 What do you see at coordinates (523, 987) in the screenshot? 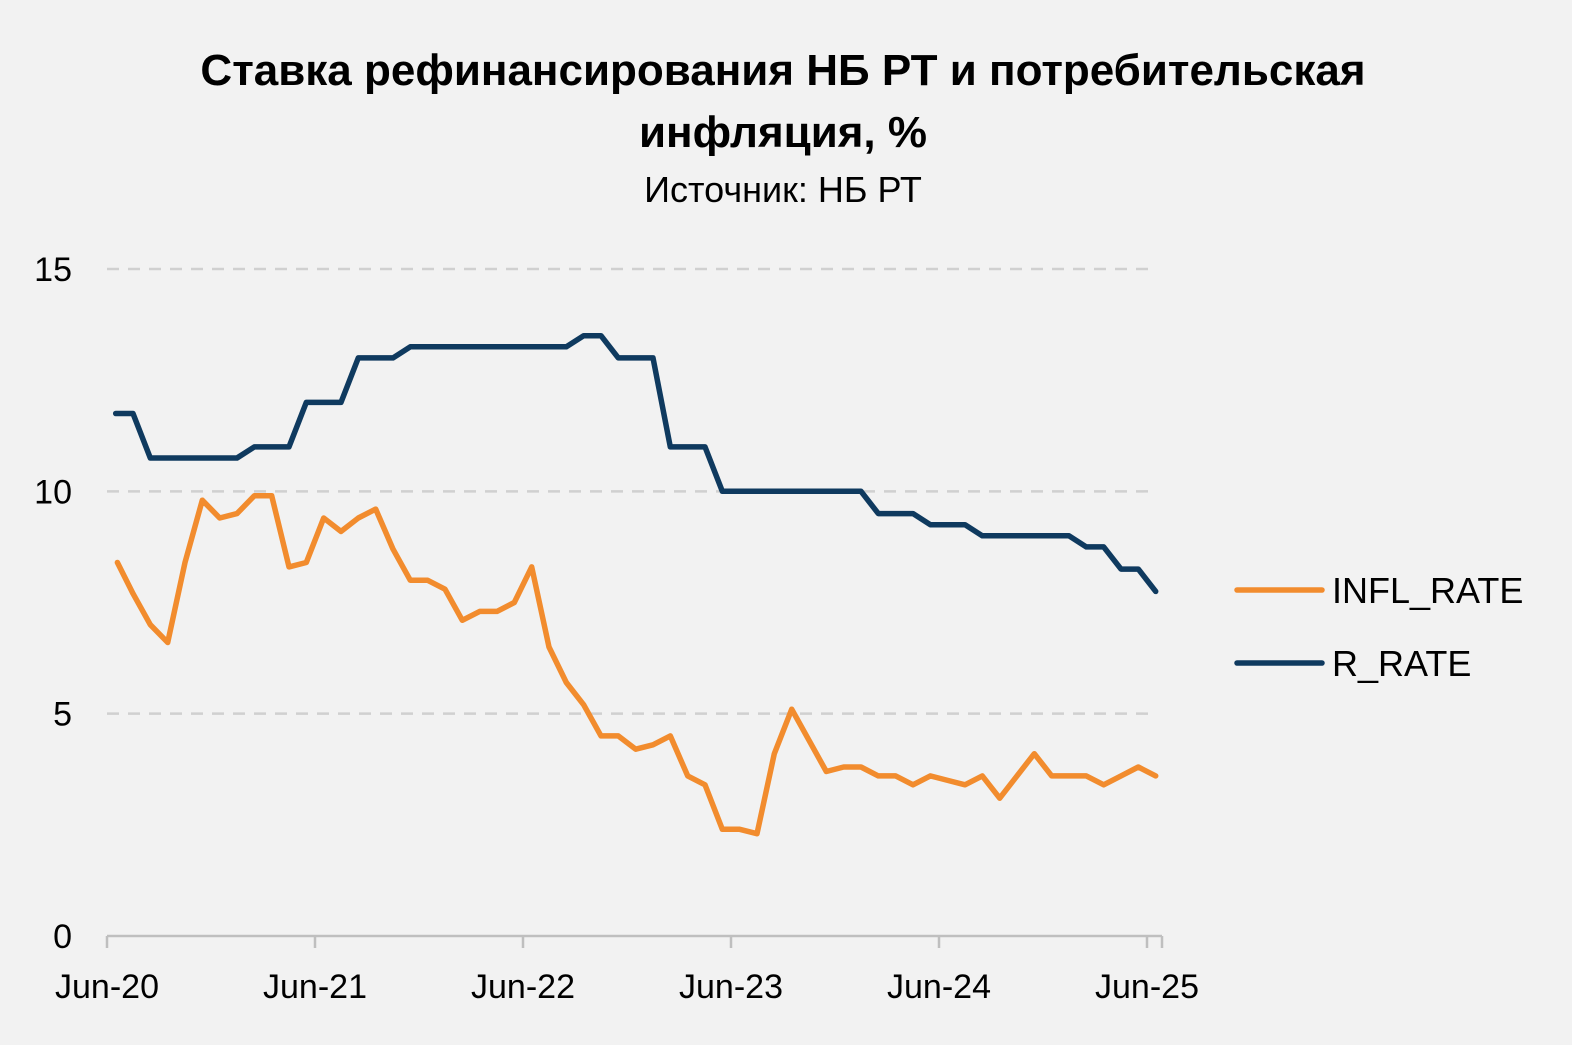
I see `x-tick-label: Jun-22` at bounding box center [523, 987].